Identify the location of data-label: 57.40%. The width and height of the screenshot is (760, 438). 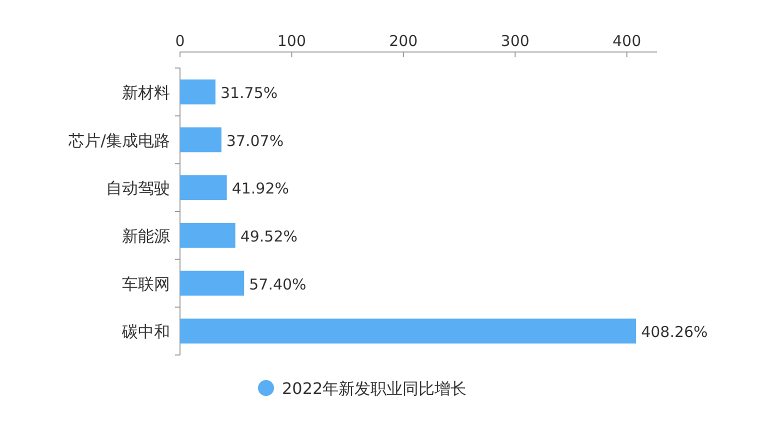
(277, 284).